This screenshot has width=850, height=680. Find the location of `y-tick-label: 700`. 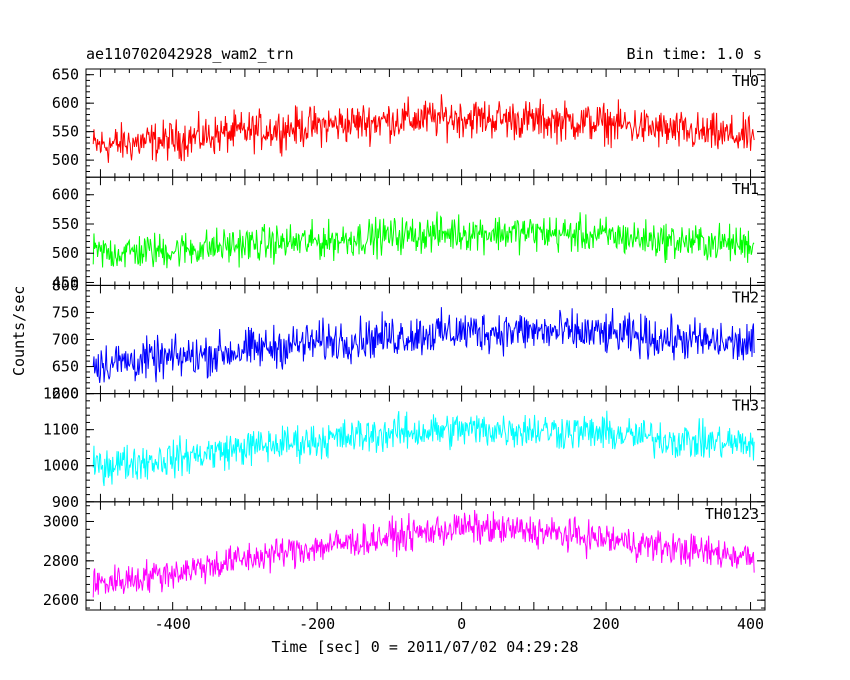

y-tick-label: 700 is located at coordinates (65, 340).